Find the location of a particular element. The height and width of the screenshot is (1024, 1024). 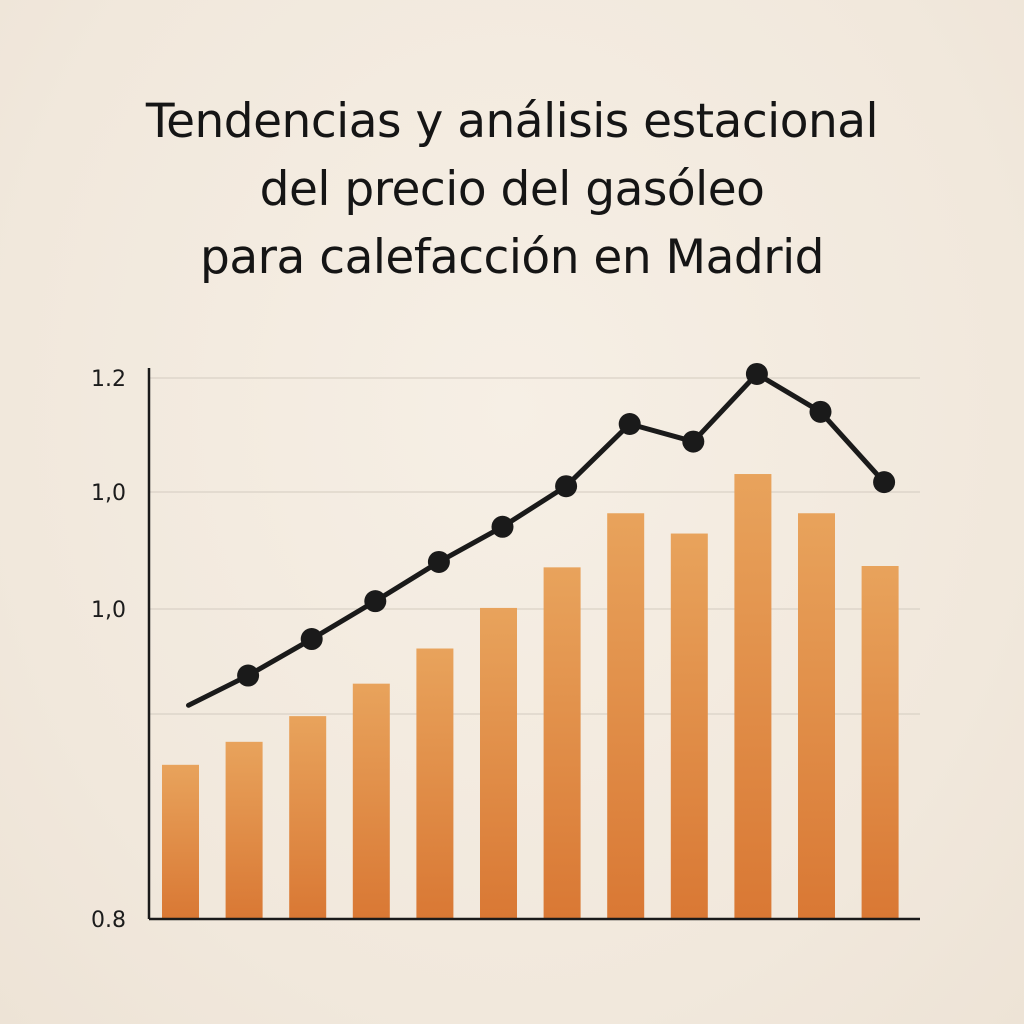

chart-title-line: Tendencias y análisis estacional is located at coordinates (512, 121).